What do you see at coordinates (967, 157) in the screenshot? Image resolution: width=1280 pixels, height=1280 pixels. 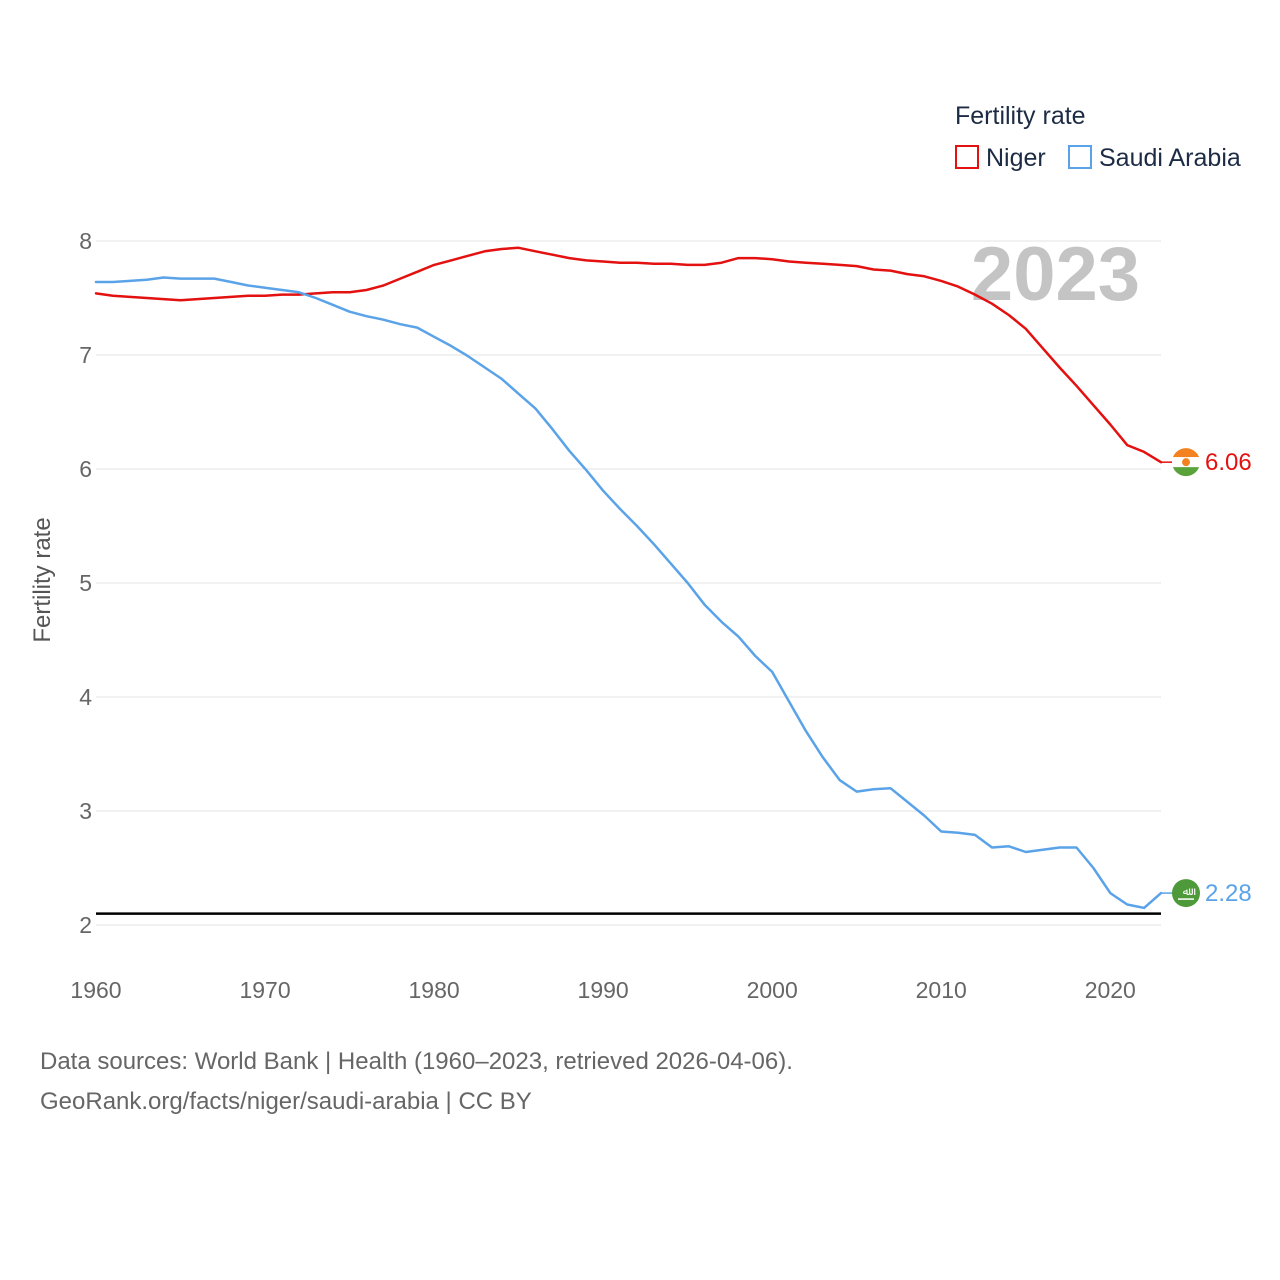 I see `legend-swatch-niger` at bounding box center [967, 157].